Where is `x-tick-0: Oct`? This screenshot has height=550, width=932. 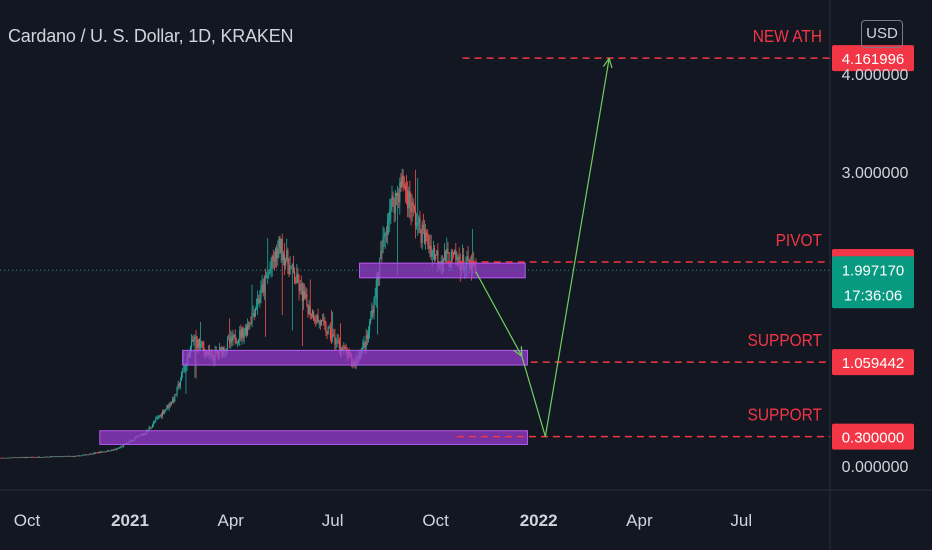 x-tick-0: Oct is located at coordinates (27, 520).